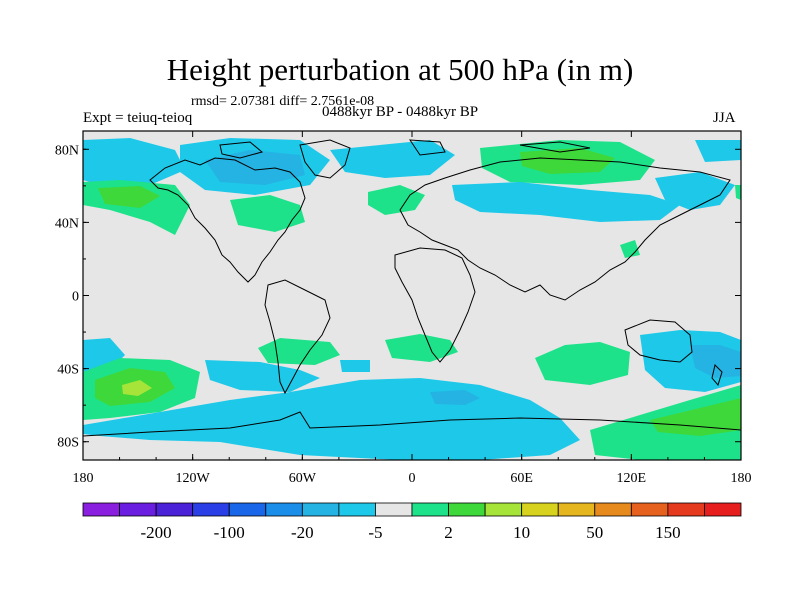 This screenshot has width=800, height=600. What do you see at coordinates (566, 202) in the screenshot?
I see `eurasia-low-shade` at bounding box center [566, 202].